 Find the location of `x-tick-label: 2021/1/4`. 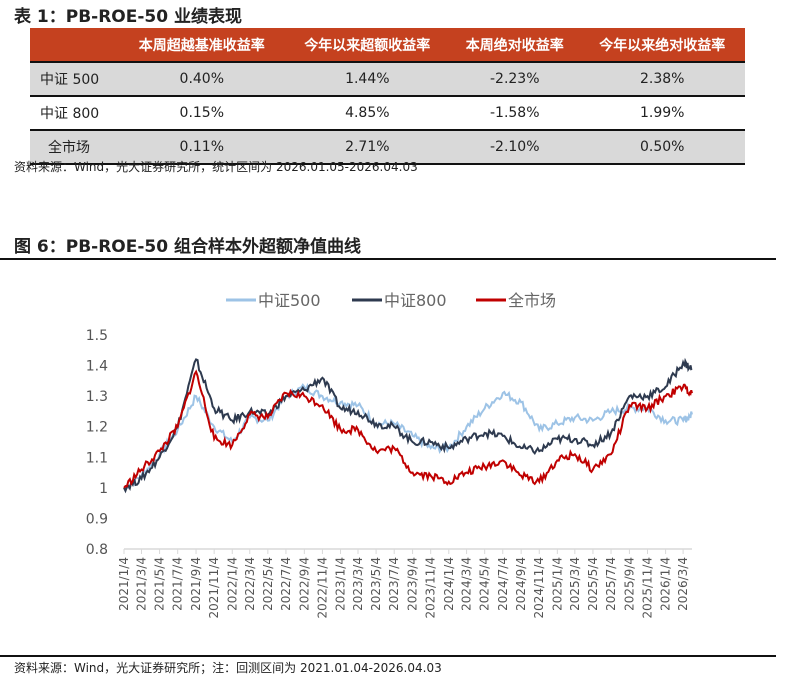

x-tick-label: 2021/1/4 is located at coordinates (124, 584).